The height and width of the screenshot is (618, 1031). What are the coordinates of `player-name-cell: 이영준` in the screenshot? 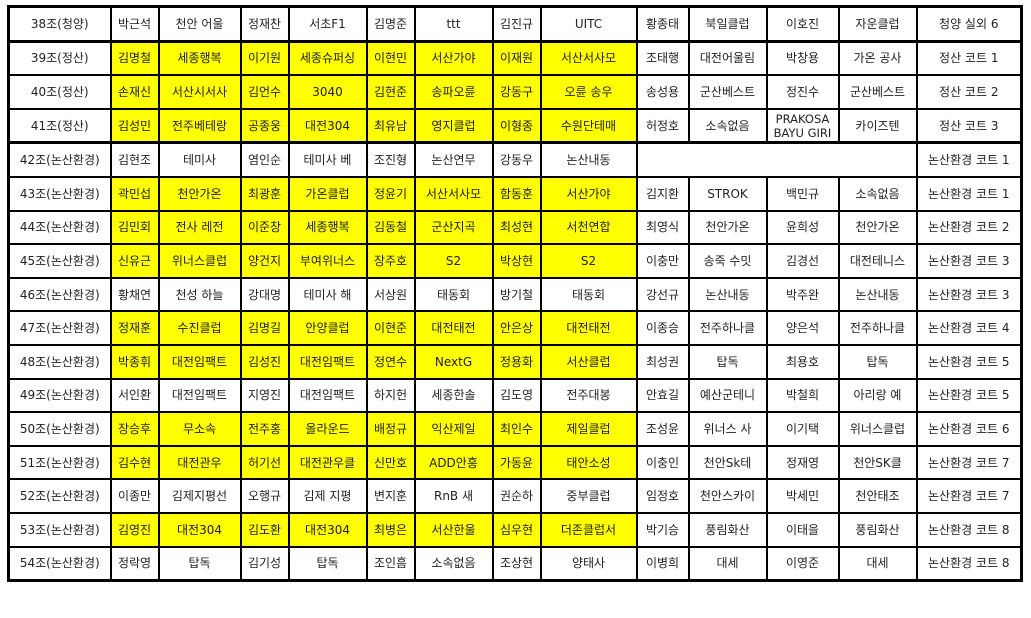 It's located at (802, 563).